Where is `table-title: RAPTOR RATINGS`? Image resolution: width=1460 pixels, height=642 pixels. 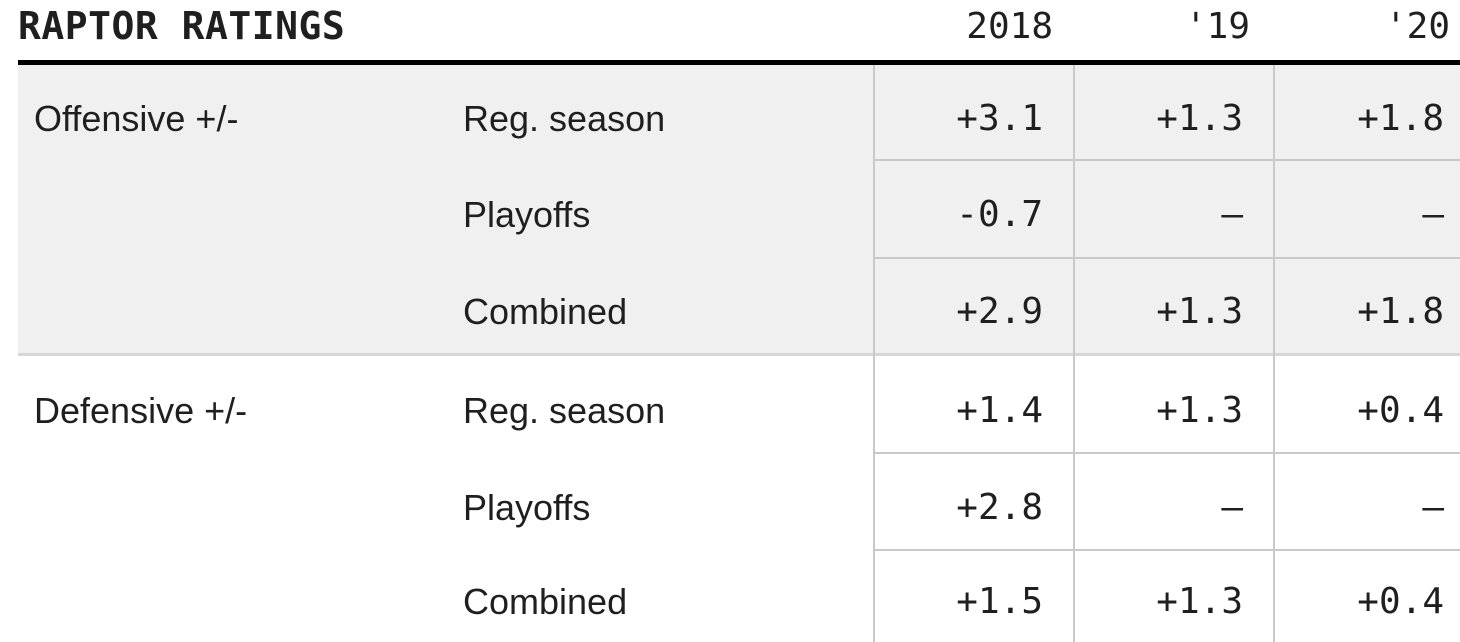
table-title: RAPTOR RATINGS is located at coordinates (182, 26).